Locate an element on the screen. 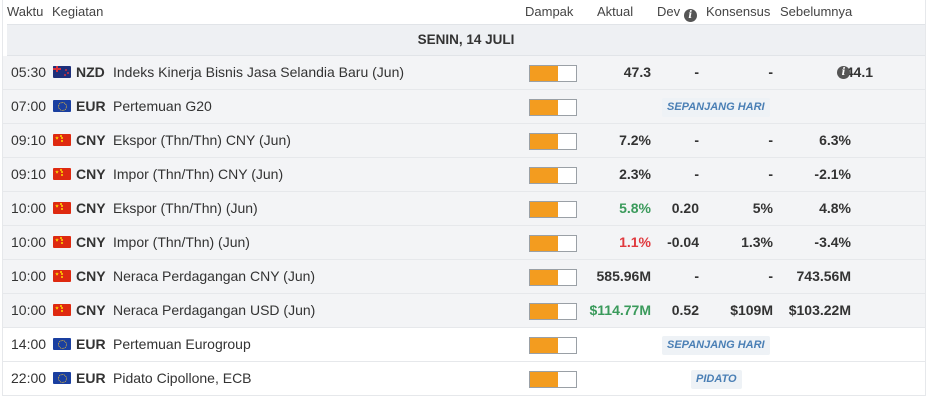 Image resolution: width=926 pixels, height=408 pixels. event-name: Ekspor (Thn/Thn) (Jun) is located at coordinates (185, 208).